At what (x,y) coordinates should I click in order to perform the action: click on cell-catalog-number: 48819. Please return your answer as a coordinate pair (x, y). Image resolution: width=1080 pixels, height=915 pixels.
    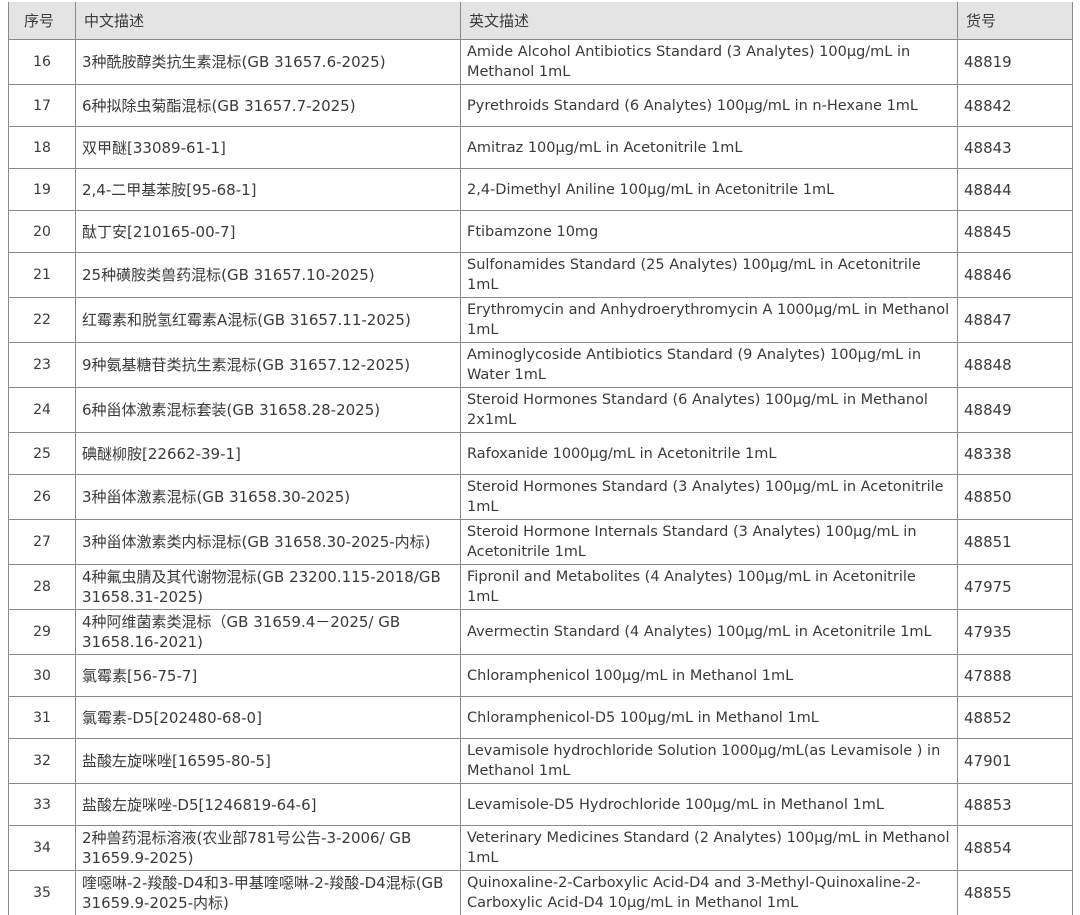
    Looking at the image, I should click on (1015, 62).